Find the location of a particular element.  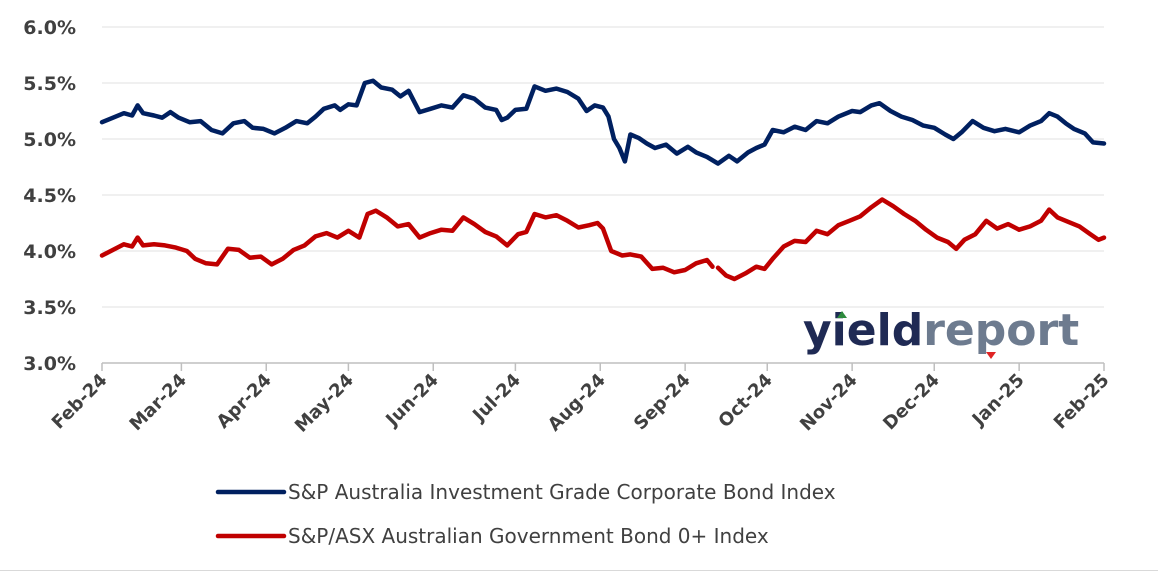

x-tick-label: Oct-24 is located at coordinates (745, 401).